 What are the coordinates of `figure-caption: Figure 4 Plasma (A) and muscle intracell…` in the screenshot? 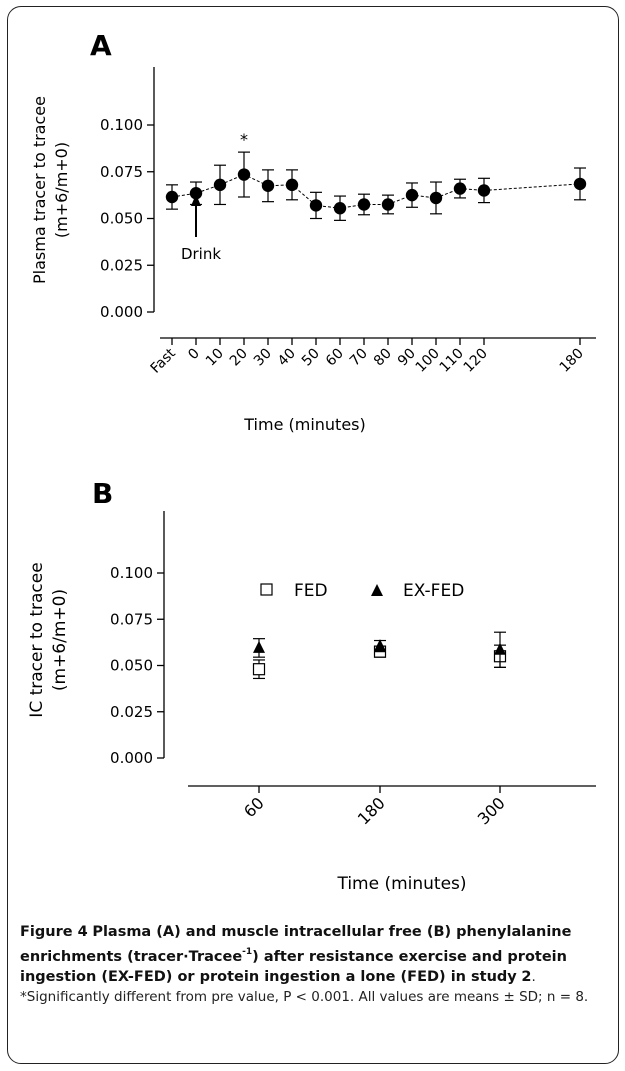 It's located at (319, 965).